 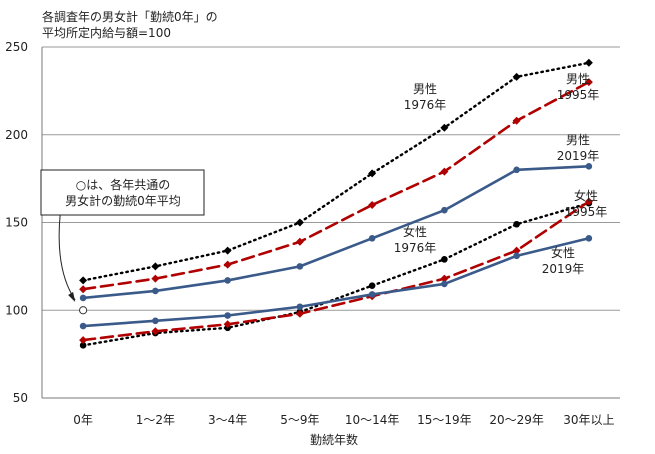 I want to click on note-box, so click(x=122, y=192).